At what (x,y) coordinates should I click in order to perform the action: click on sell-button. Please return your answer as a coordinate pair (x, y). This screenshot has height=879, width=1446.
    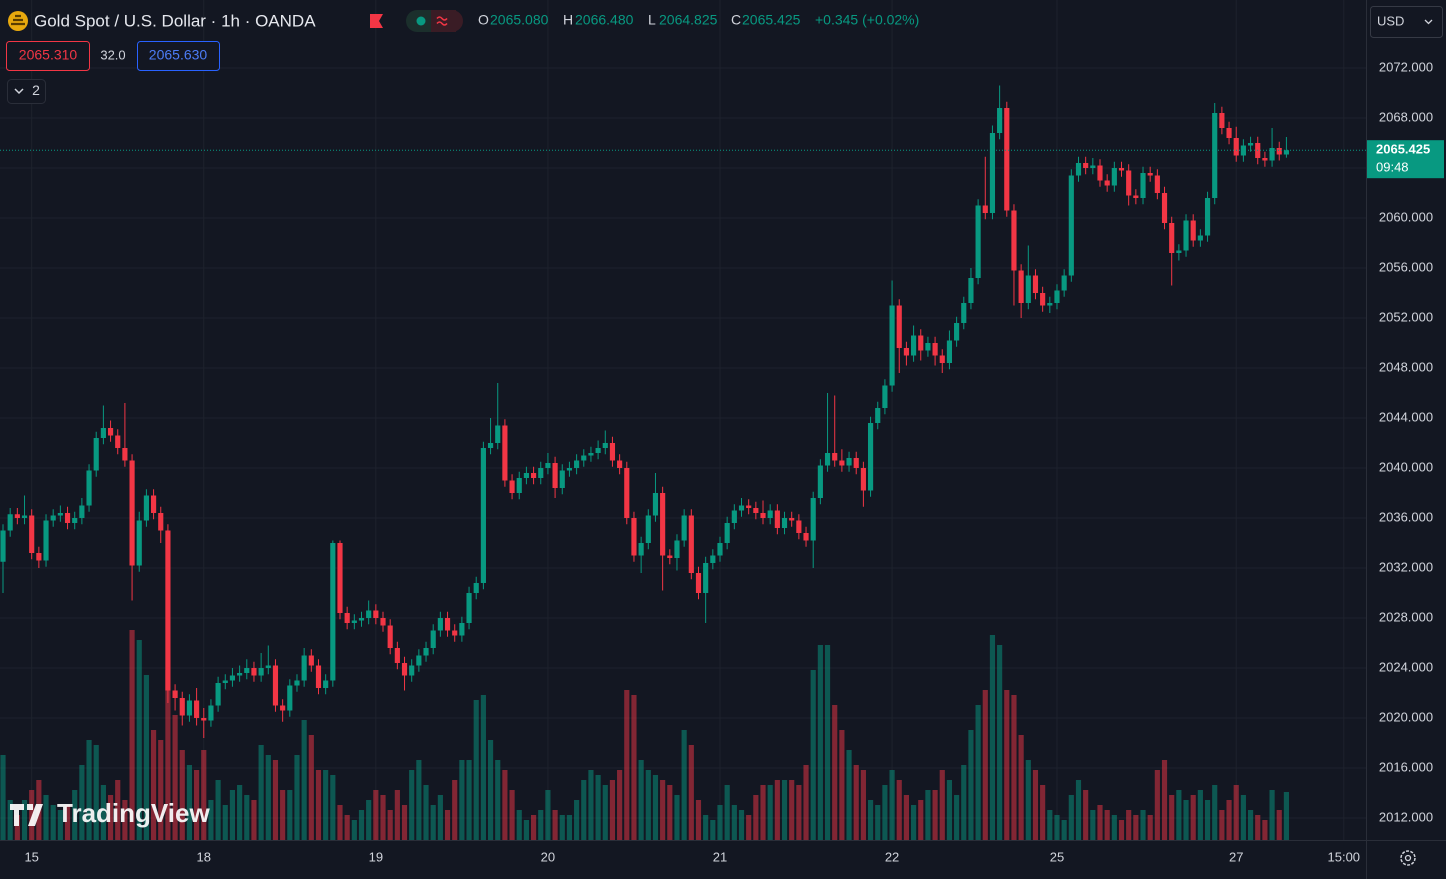
    Looking at the image, I should click on (48, 56).